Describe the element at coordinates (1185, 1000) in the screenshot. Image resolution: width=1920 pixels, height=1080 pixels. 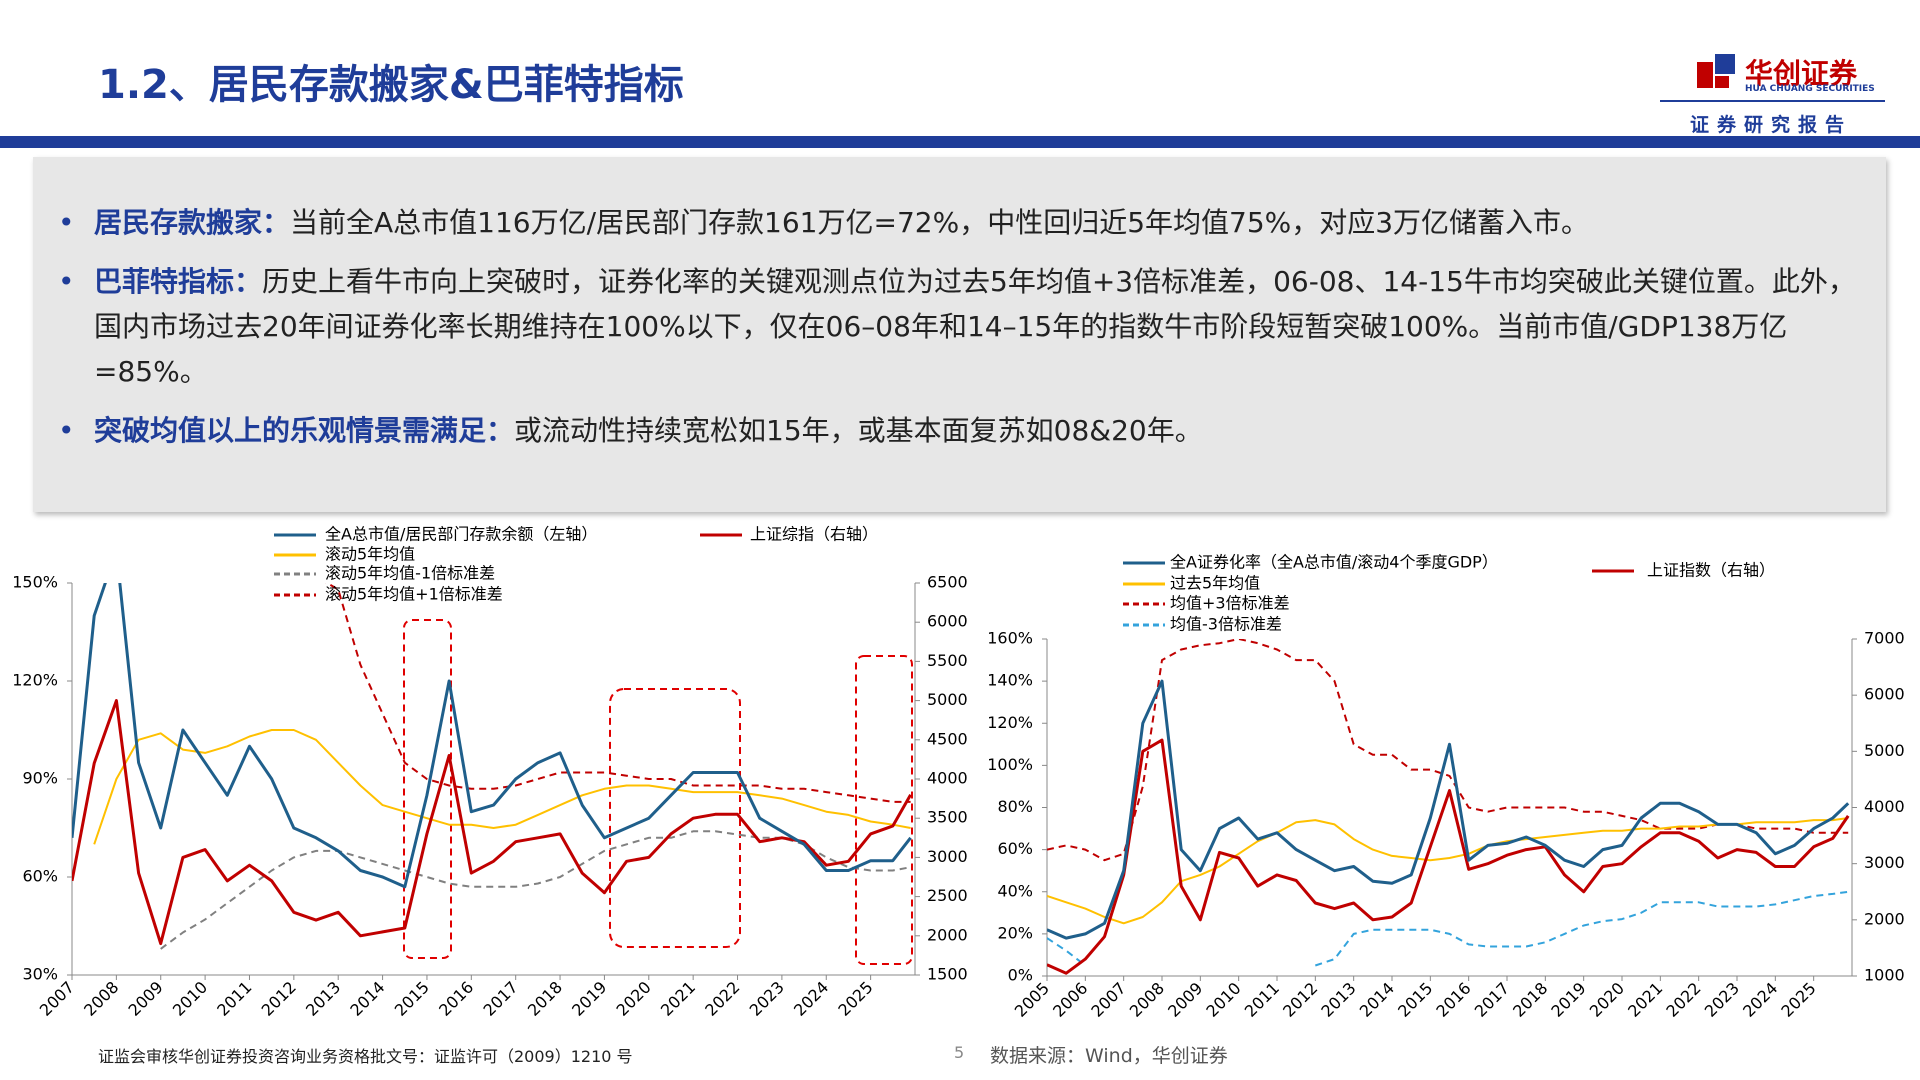
I see `x-tick-label: 2009` at that location.